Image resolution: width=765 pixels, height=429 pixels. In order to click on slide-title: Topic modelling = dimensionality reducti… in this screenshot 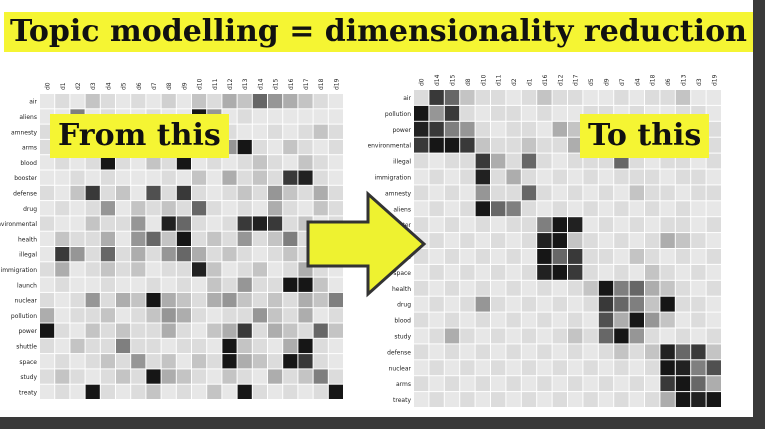, I will do `click(378, 32)`.